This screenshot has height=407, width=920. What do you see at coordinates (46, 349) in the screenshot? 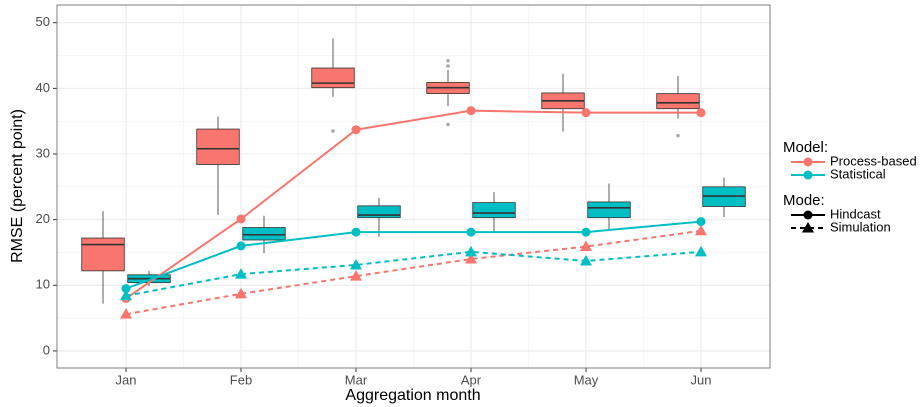
I see `y-tick-label: 0` at bounding box center [46, 349].